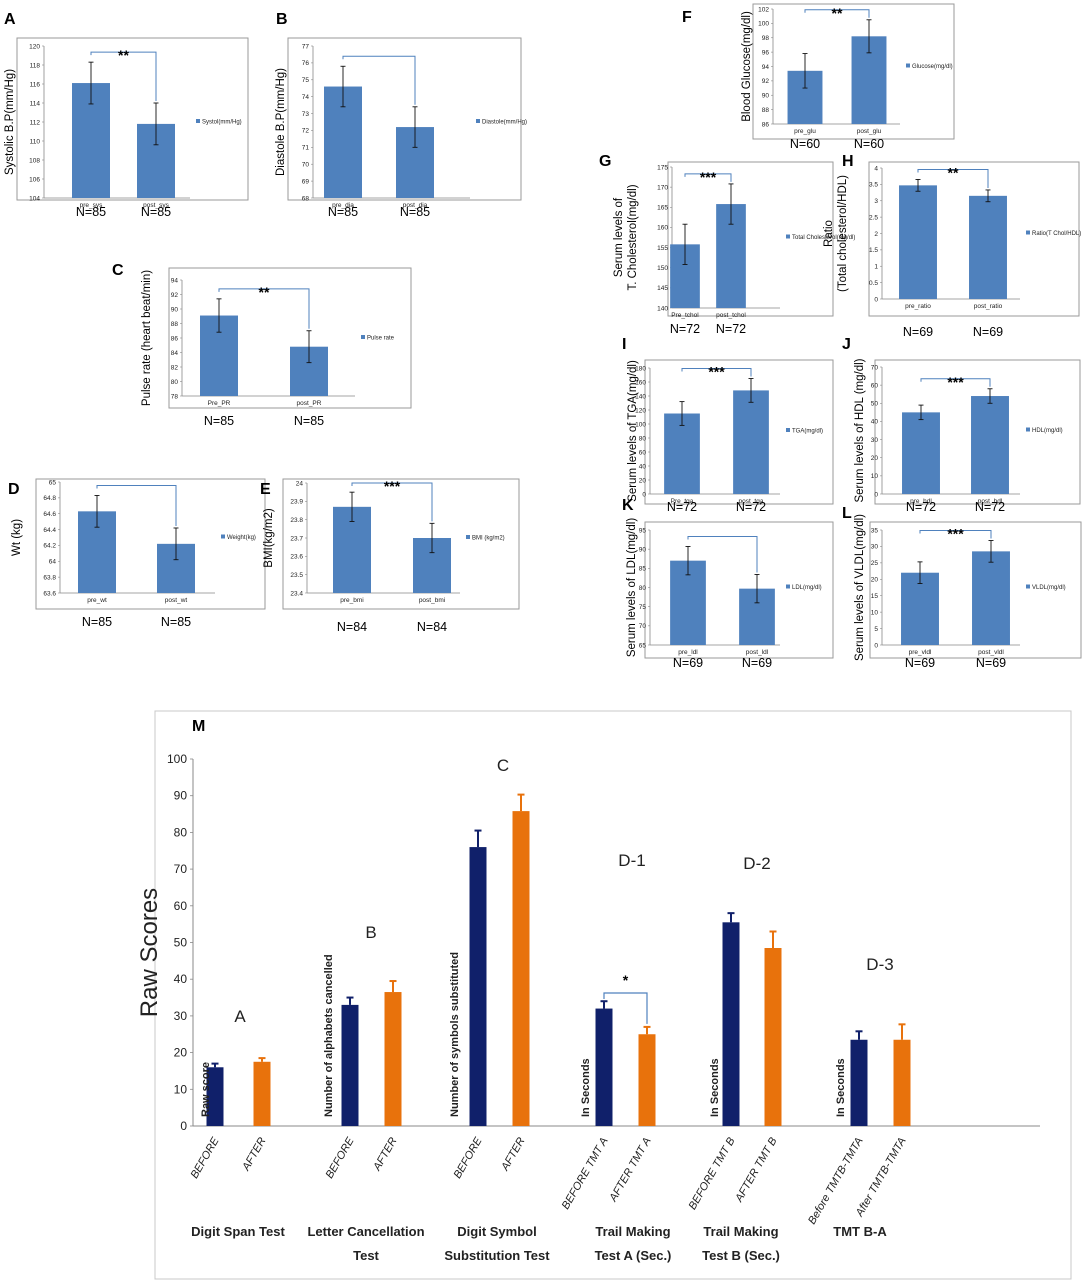  I want to click on y-tick-label: 120, so click(34, 46).